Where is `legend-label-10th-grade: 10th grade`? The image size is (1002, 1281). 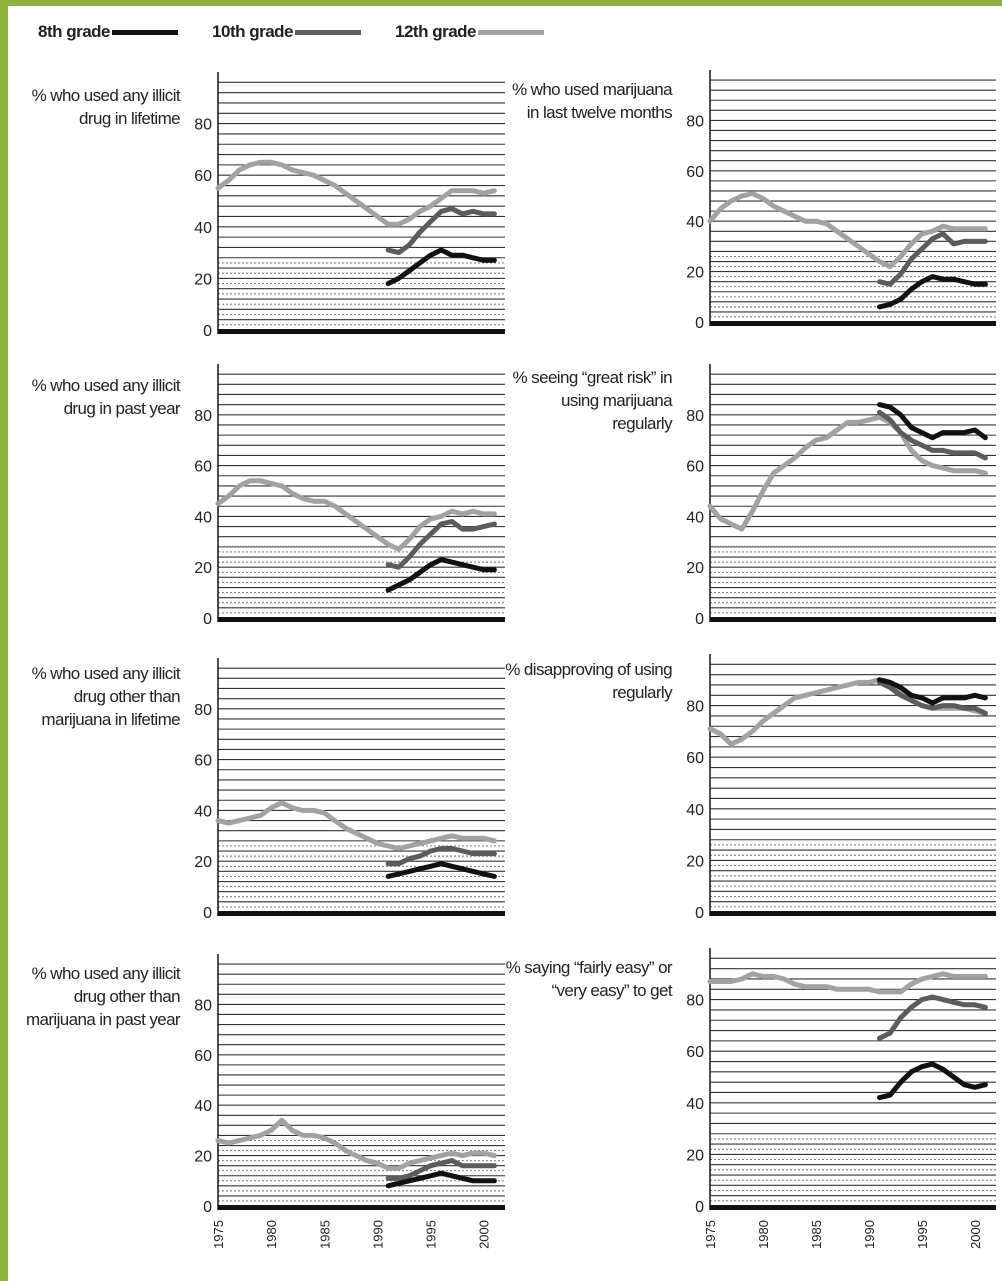 legend-label-10th-grade: 10th grade is located at coordinates (253, 31).